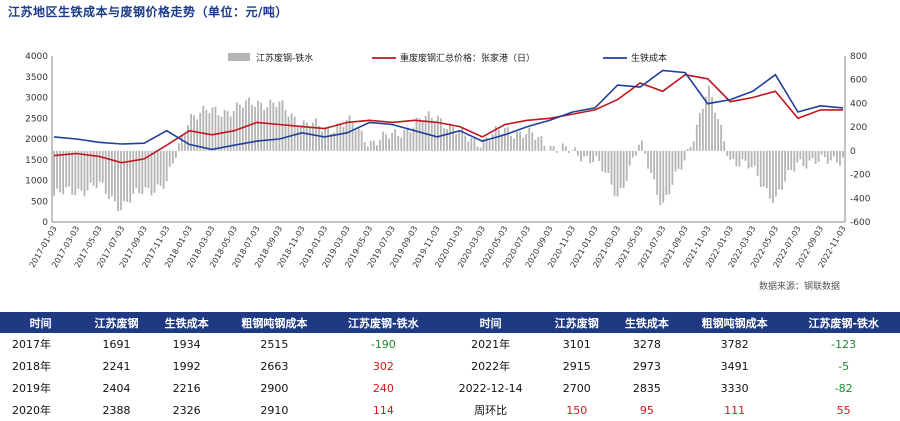 The image size is (900, 421). Describe the element at coordinates (491, 344) in the screenshot. I see `table-cell: 2021年` at that location.